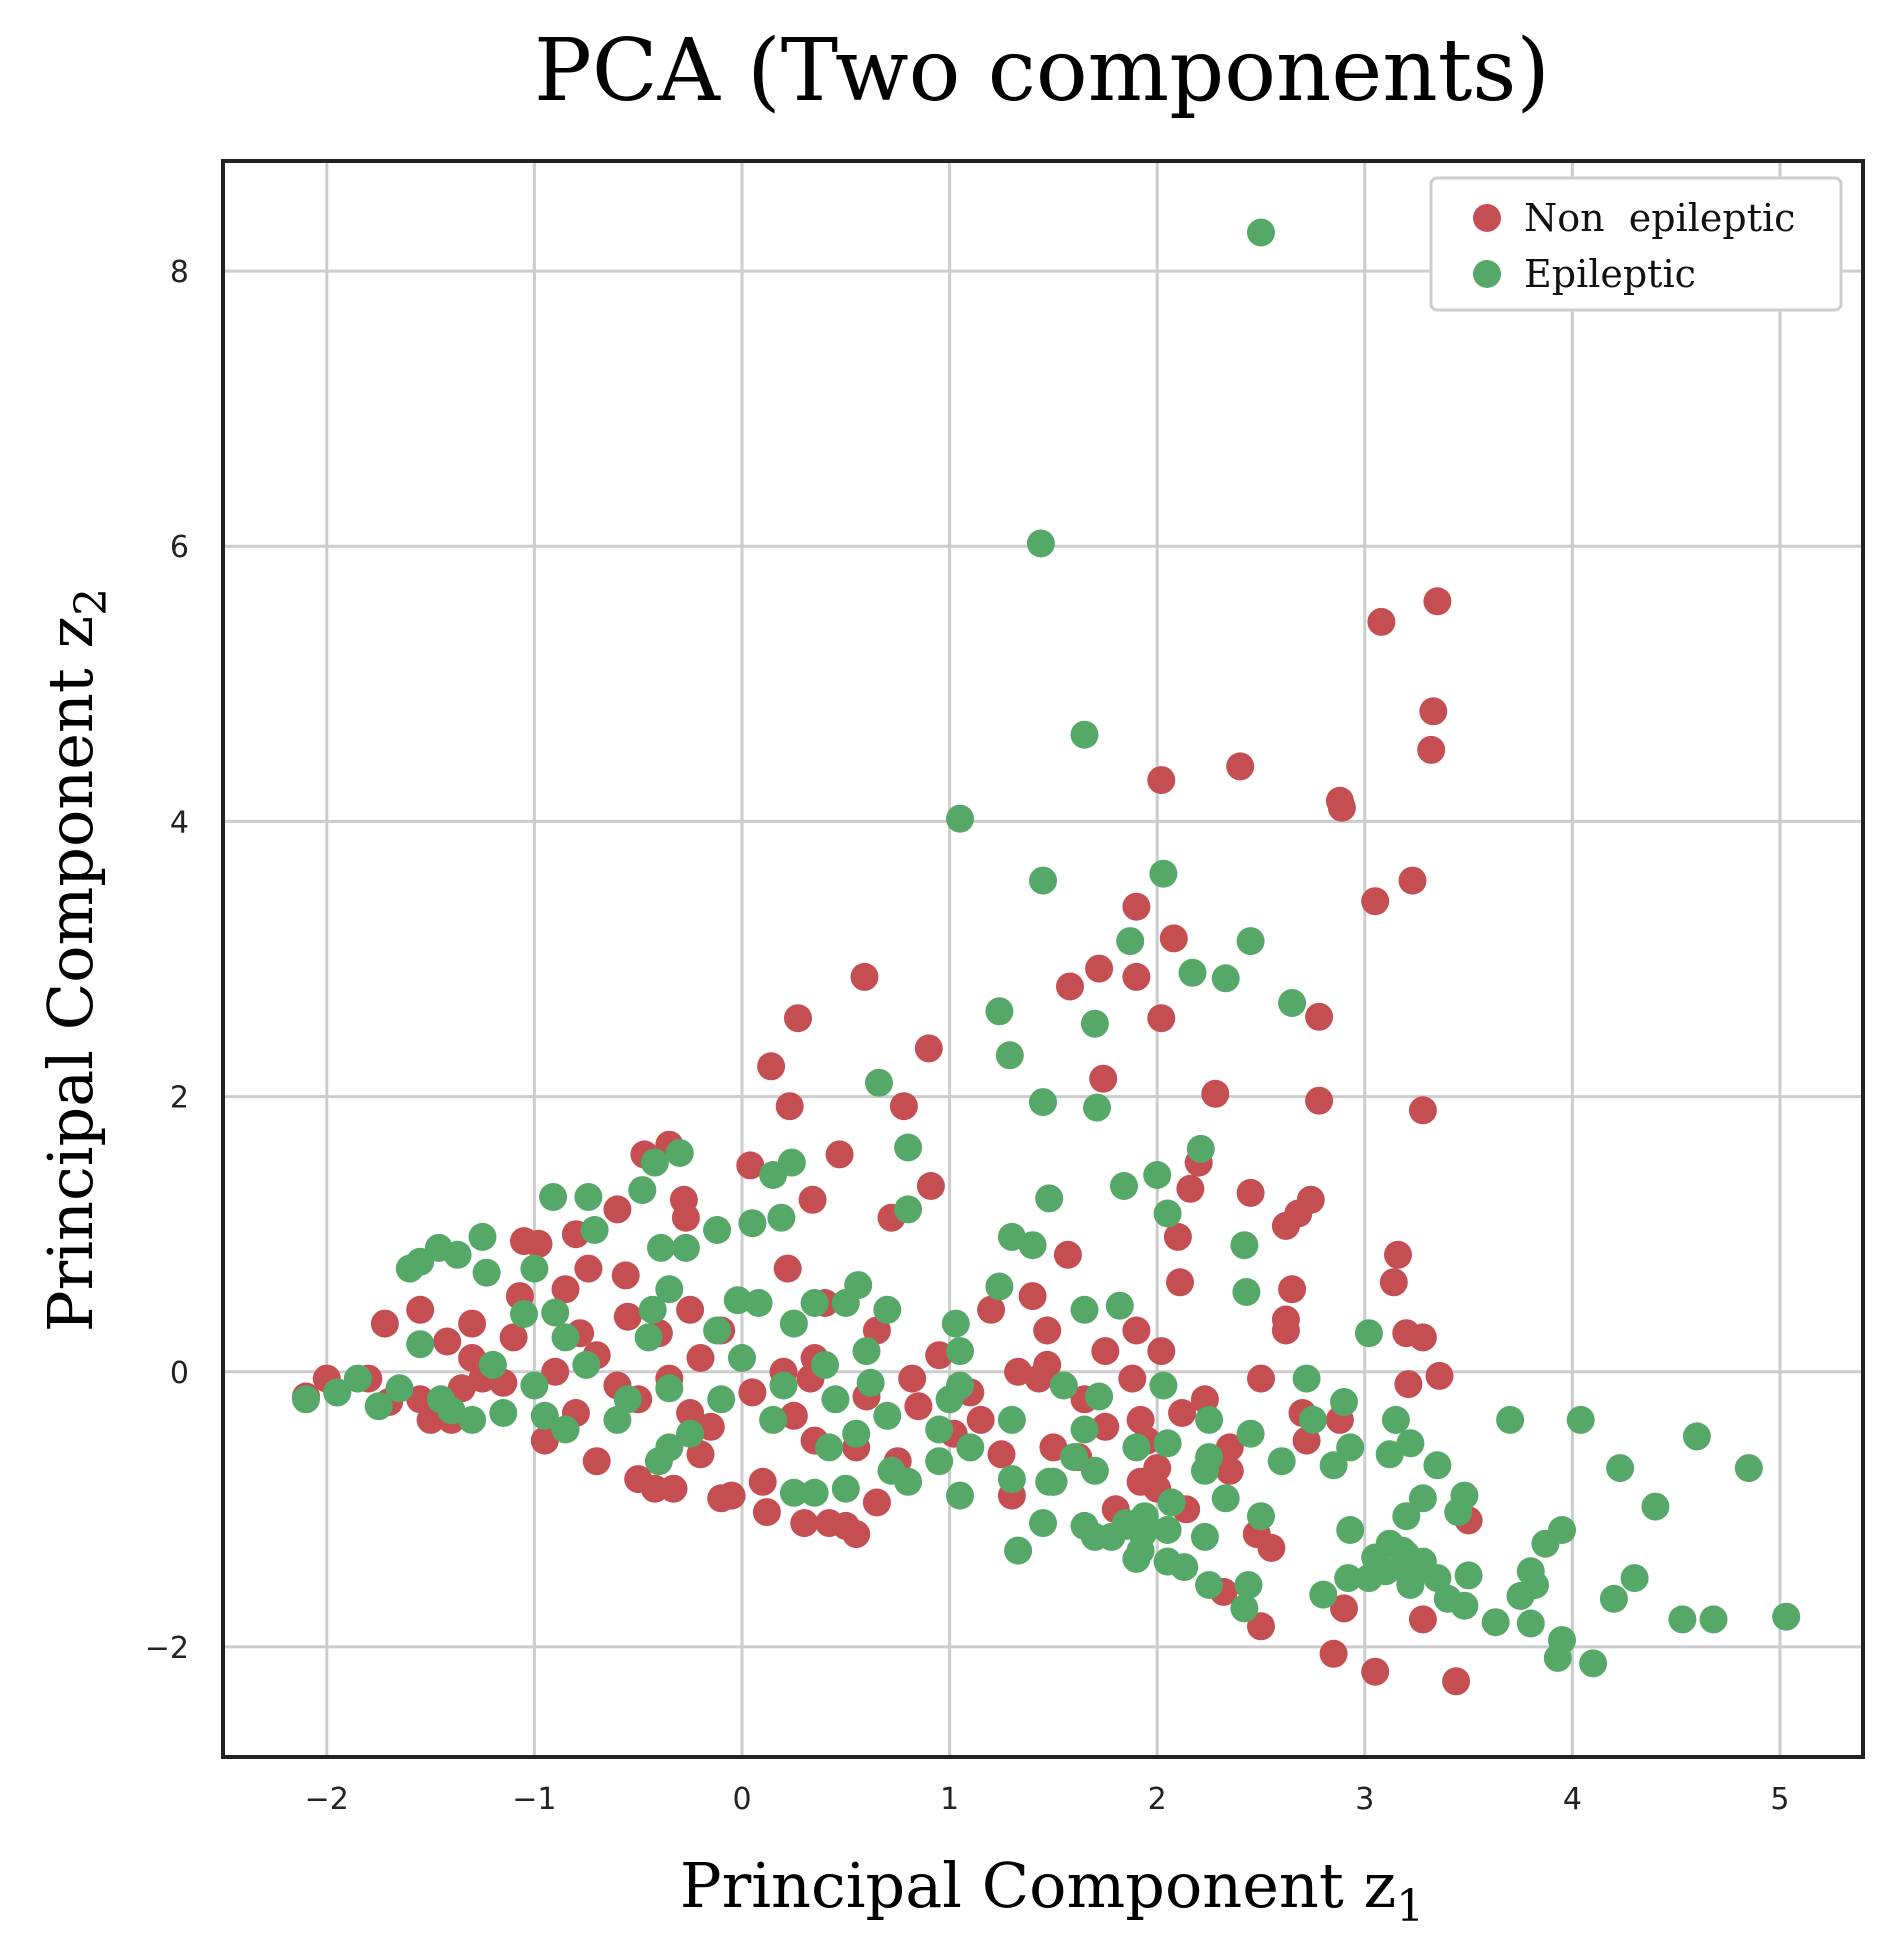 This screenshot has height=1958, width=1902. Describe the element at coordinates (1487, 274) in the screenshot. I see `legend-marker-epileptic` at that location.